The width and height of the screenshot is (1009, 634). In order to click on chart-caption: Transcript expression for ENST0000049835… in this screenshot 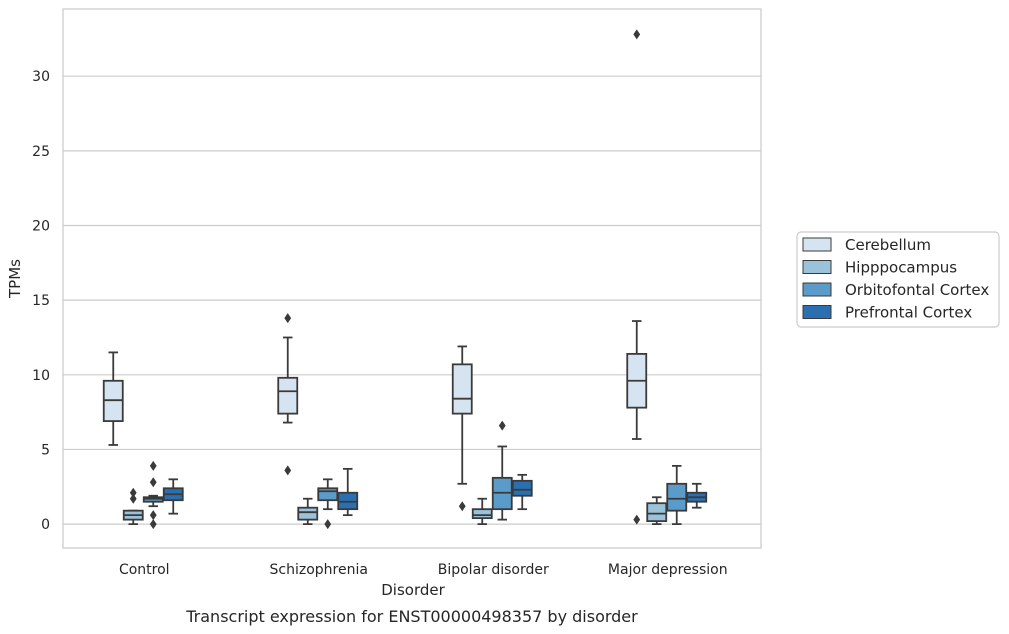, I will do `click(411, 616)`.